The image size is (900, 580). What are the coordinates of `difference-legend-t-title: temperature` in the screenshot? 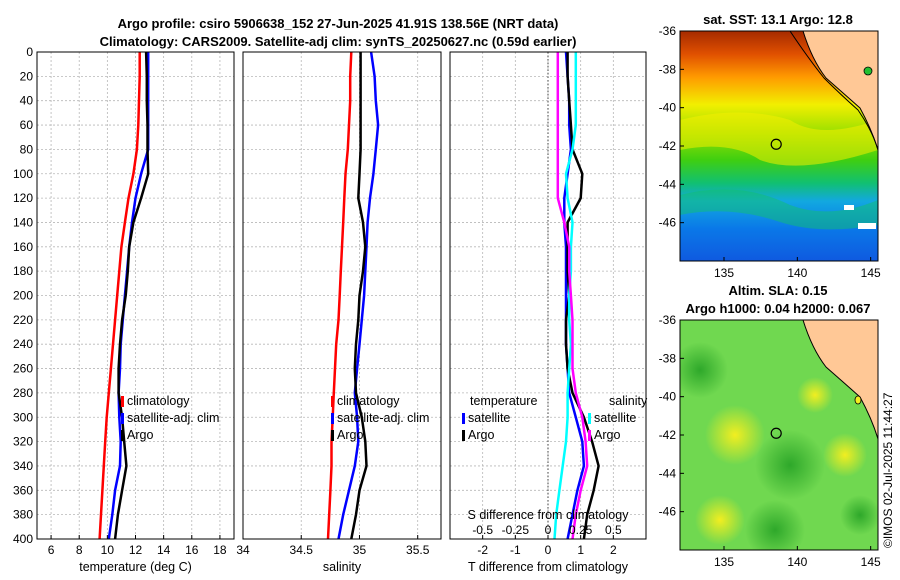 It's located at (503, 401).